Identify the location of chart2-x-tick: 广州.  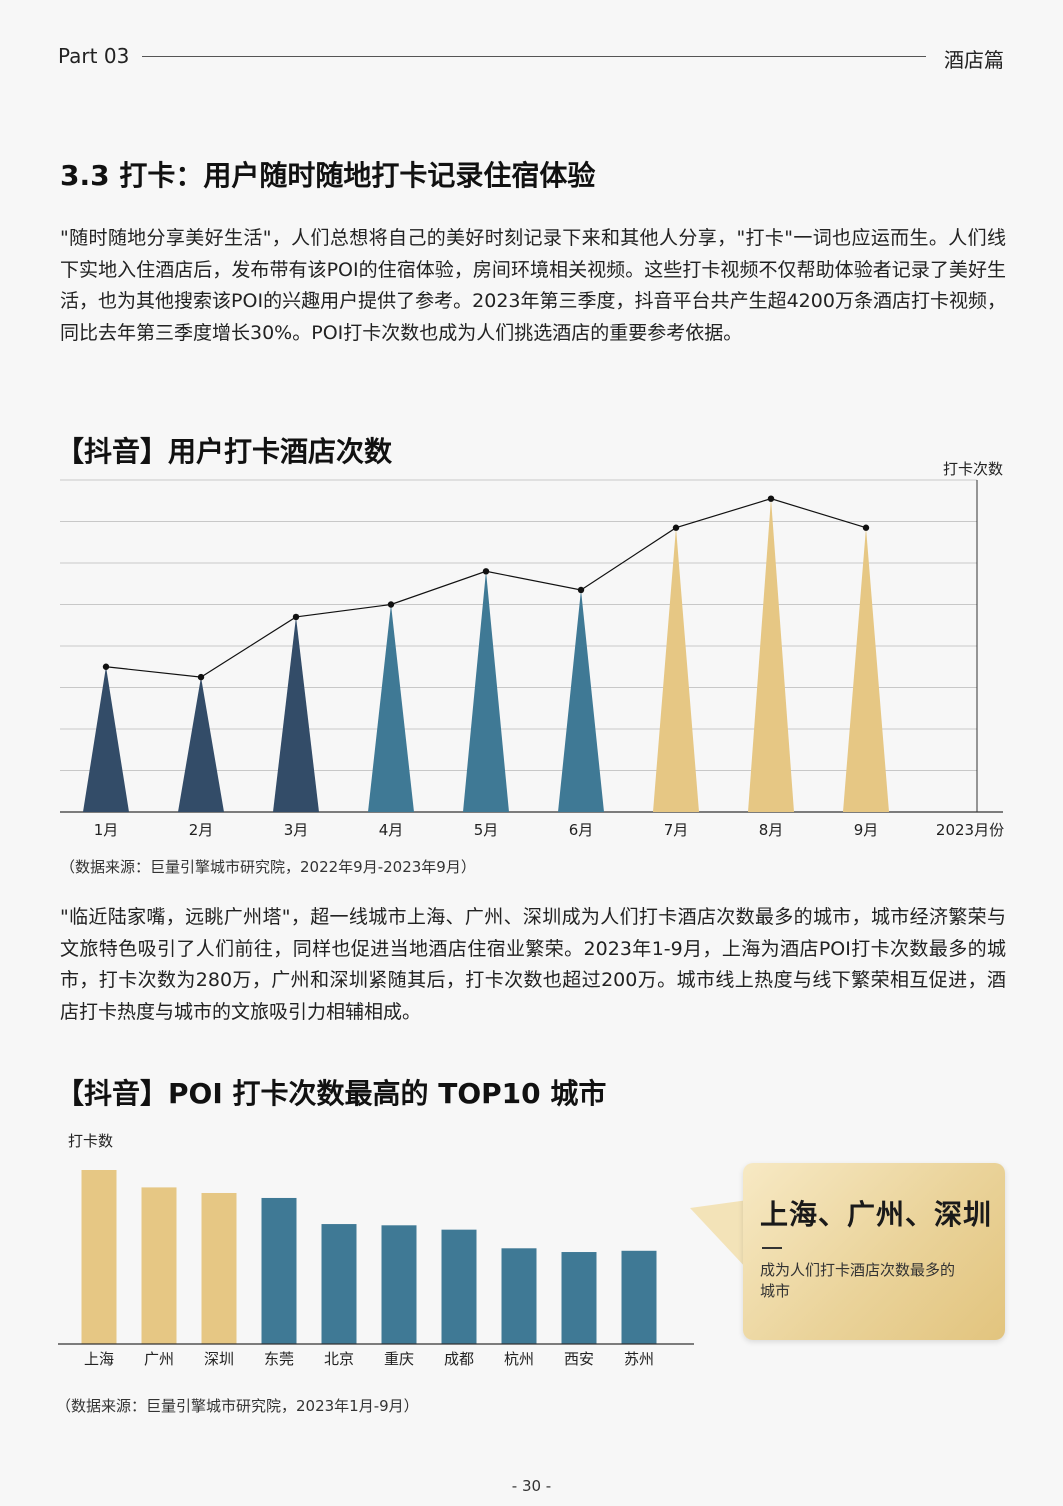
(159, 1359).